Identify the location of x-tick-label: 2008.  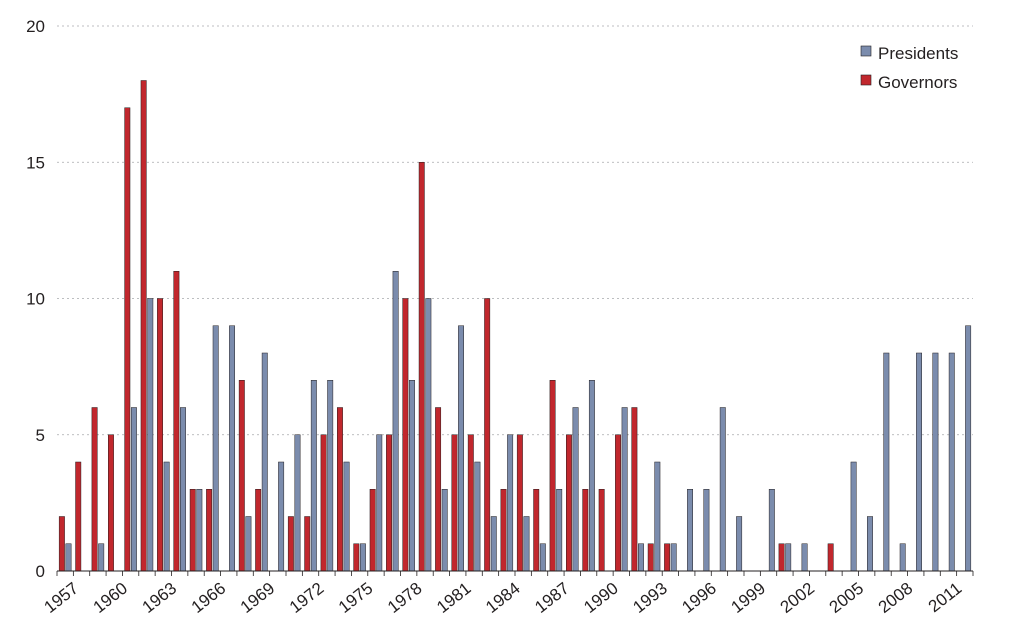
(896, 598).